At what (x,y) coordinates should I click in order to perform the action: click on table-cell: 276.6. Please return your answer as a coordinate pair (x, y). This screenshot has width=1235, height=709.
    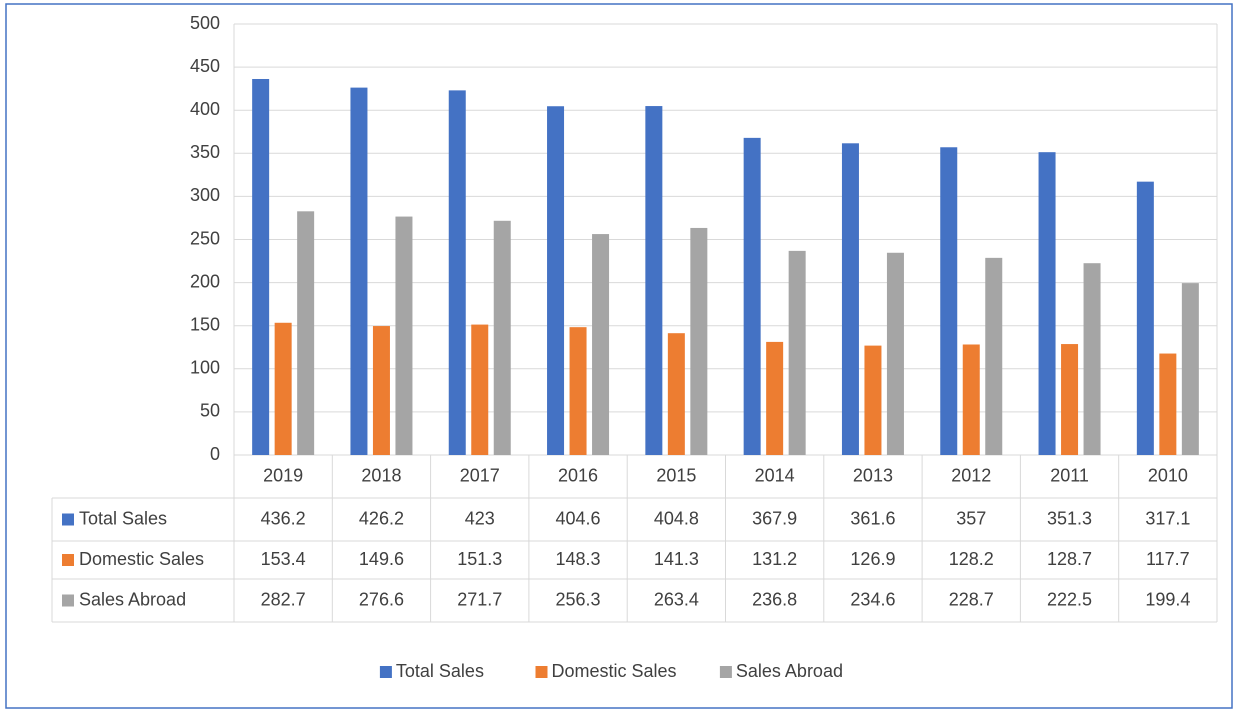
    Looking at the image, I should click on (381, 599).